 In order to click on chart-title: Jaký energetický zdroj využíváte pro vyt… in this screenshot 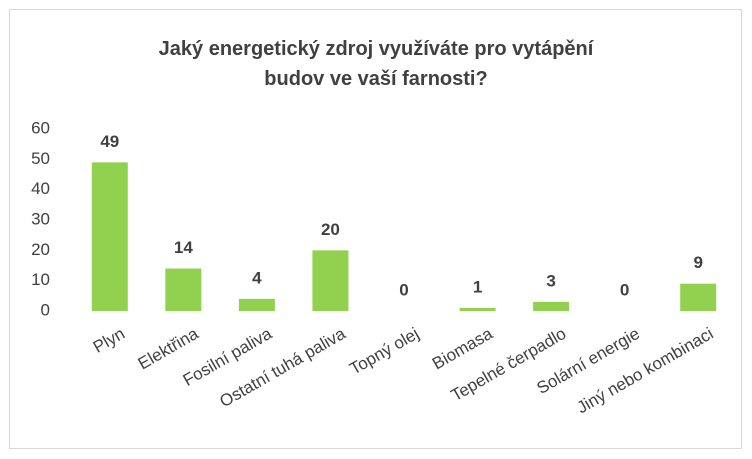, I will do `click(376, 64)`.